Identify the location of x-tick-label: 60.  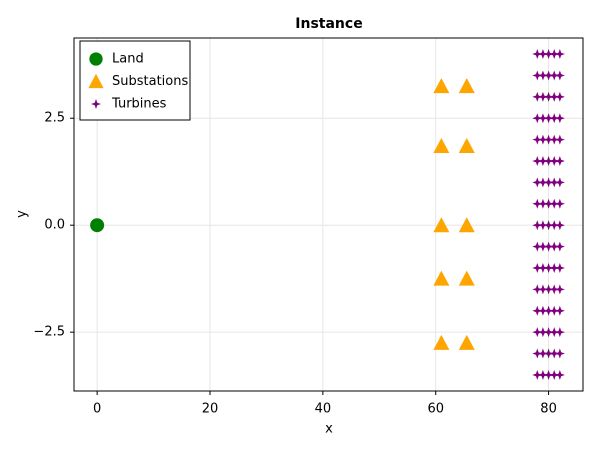
(435, 409).